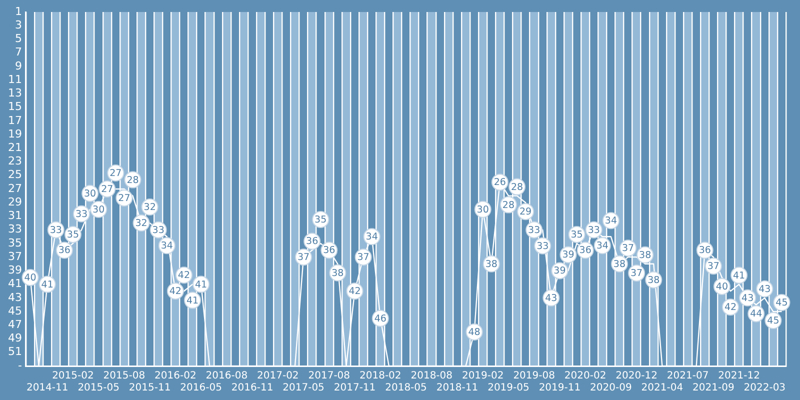  Describe the element at coordinates (15, 161) in the screenshot. I see `y-tick-label: 23` at that location.